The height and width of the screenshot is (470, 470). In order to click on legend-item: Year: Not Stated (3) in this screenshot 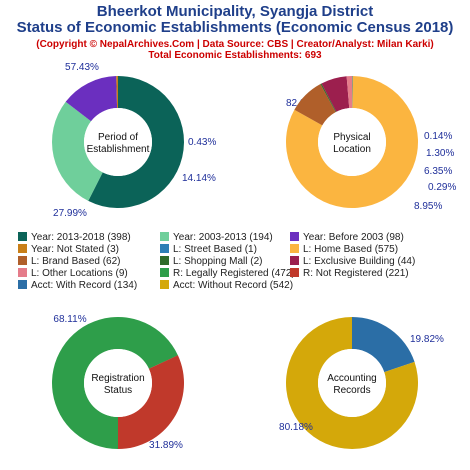, I will do `click(68, 250)`.